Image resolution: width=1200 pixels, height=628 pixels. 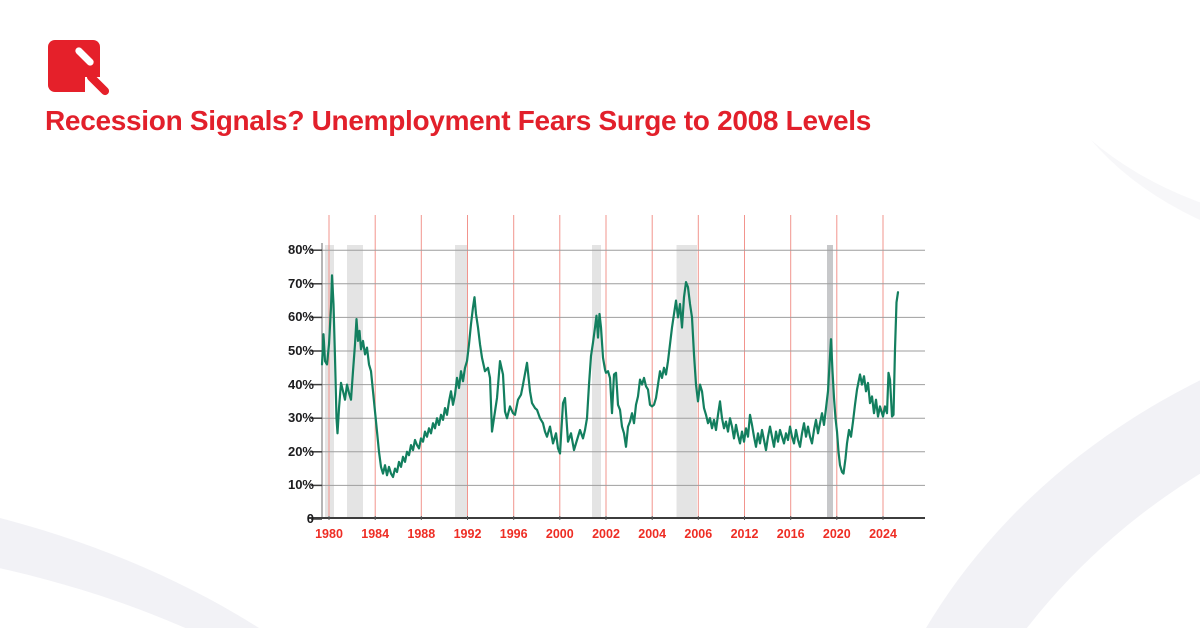 What do you see at coordinates (300, 485) in the screenshot?
I see `y-axis-label: 10%` at bounding box center [300, 485].